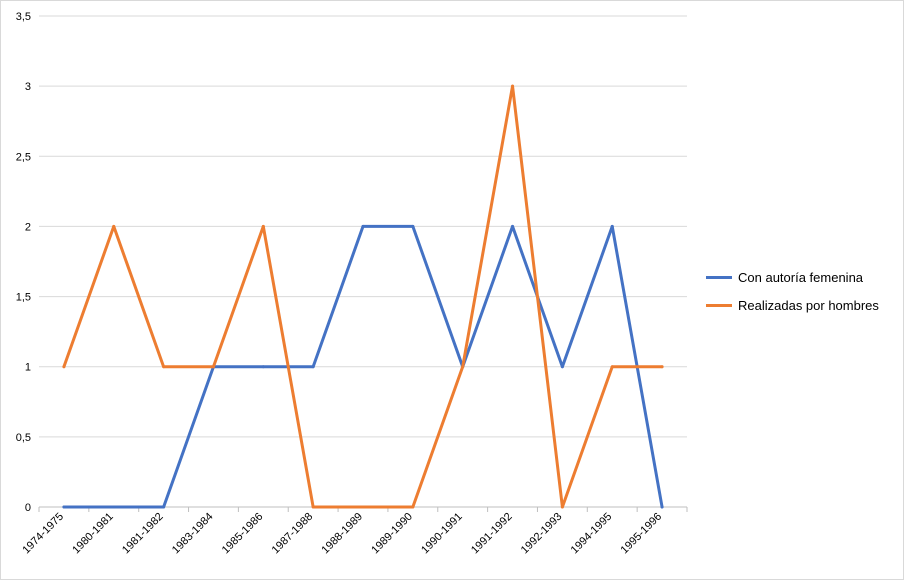 The height and width of the screenshot is (581, 904). Describe the element at coordinates (592, 534) in the screenshot. I see `x-tick-label: 1994-1995` at that location.